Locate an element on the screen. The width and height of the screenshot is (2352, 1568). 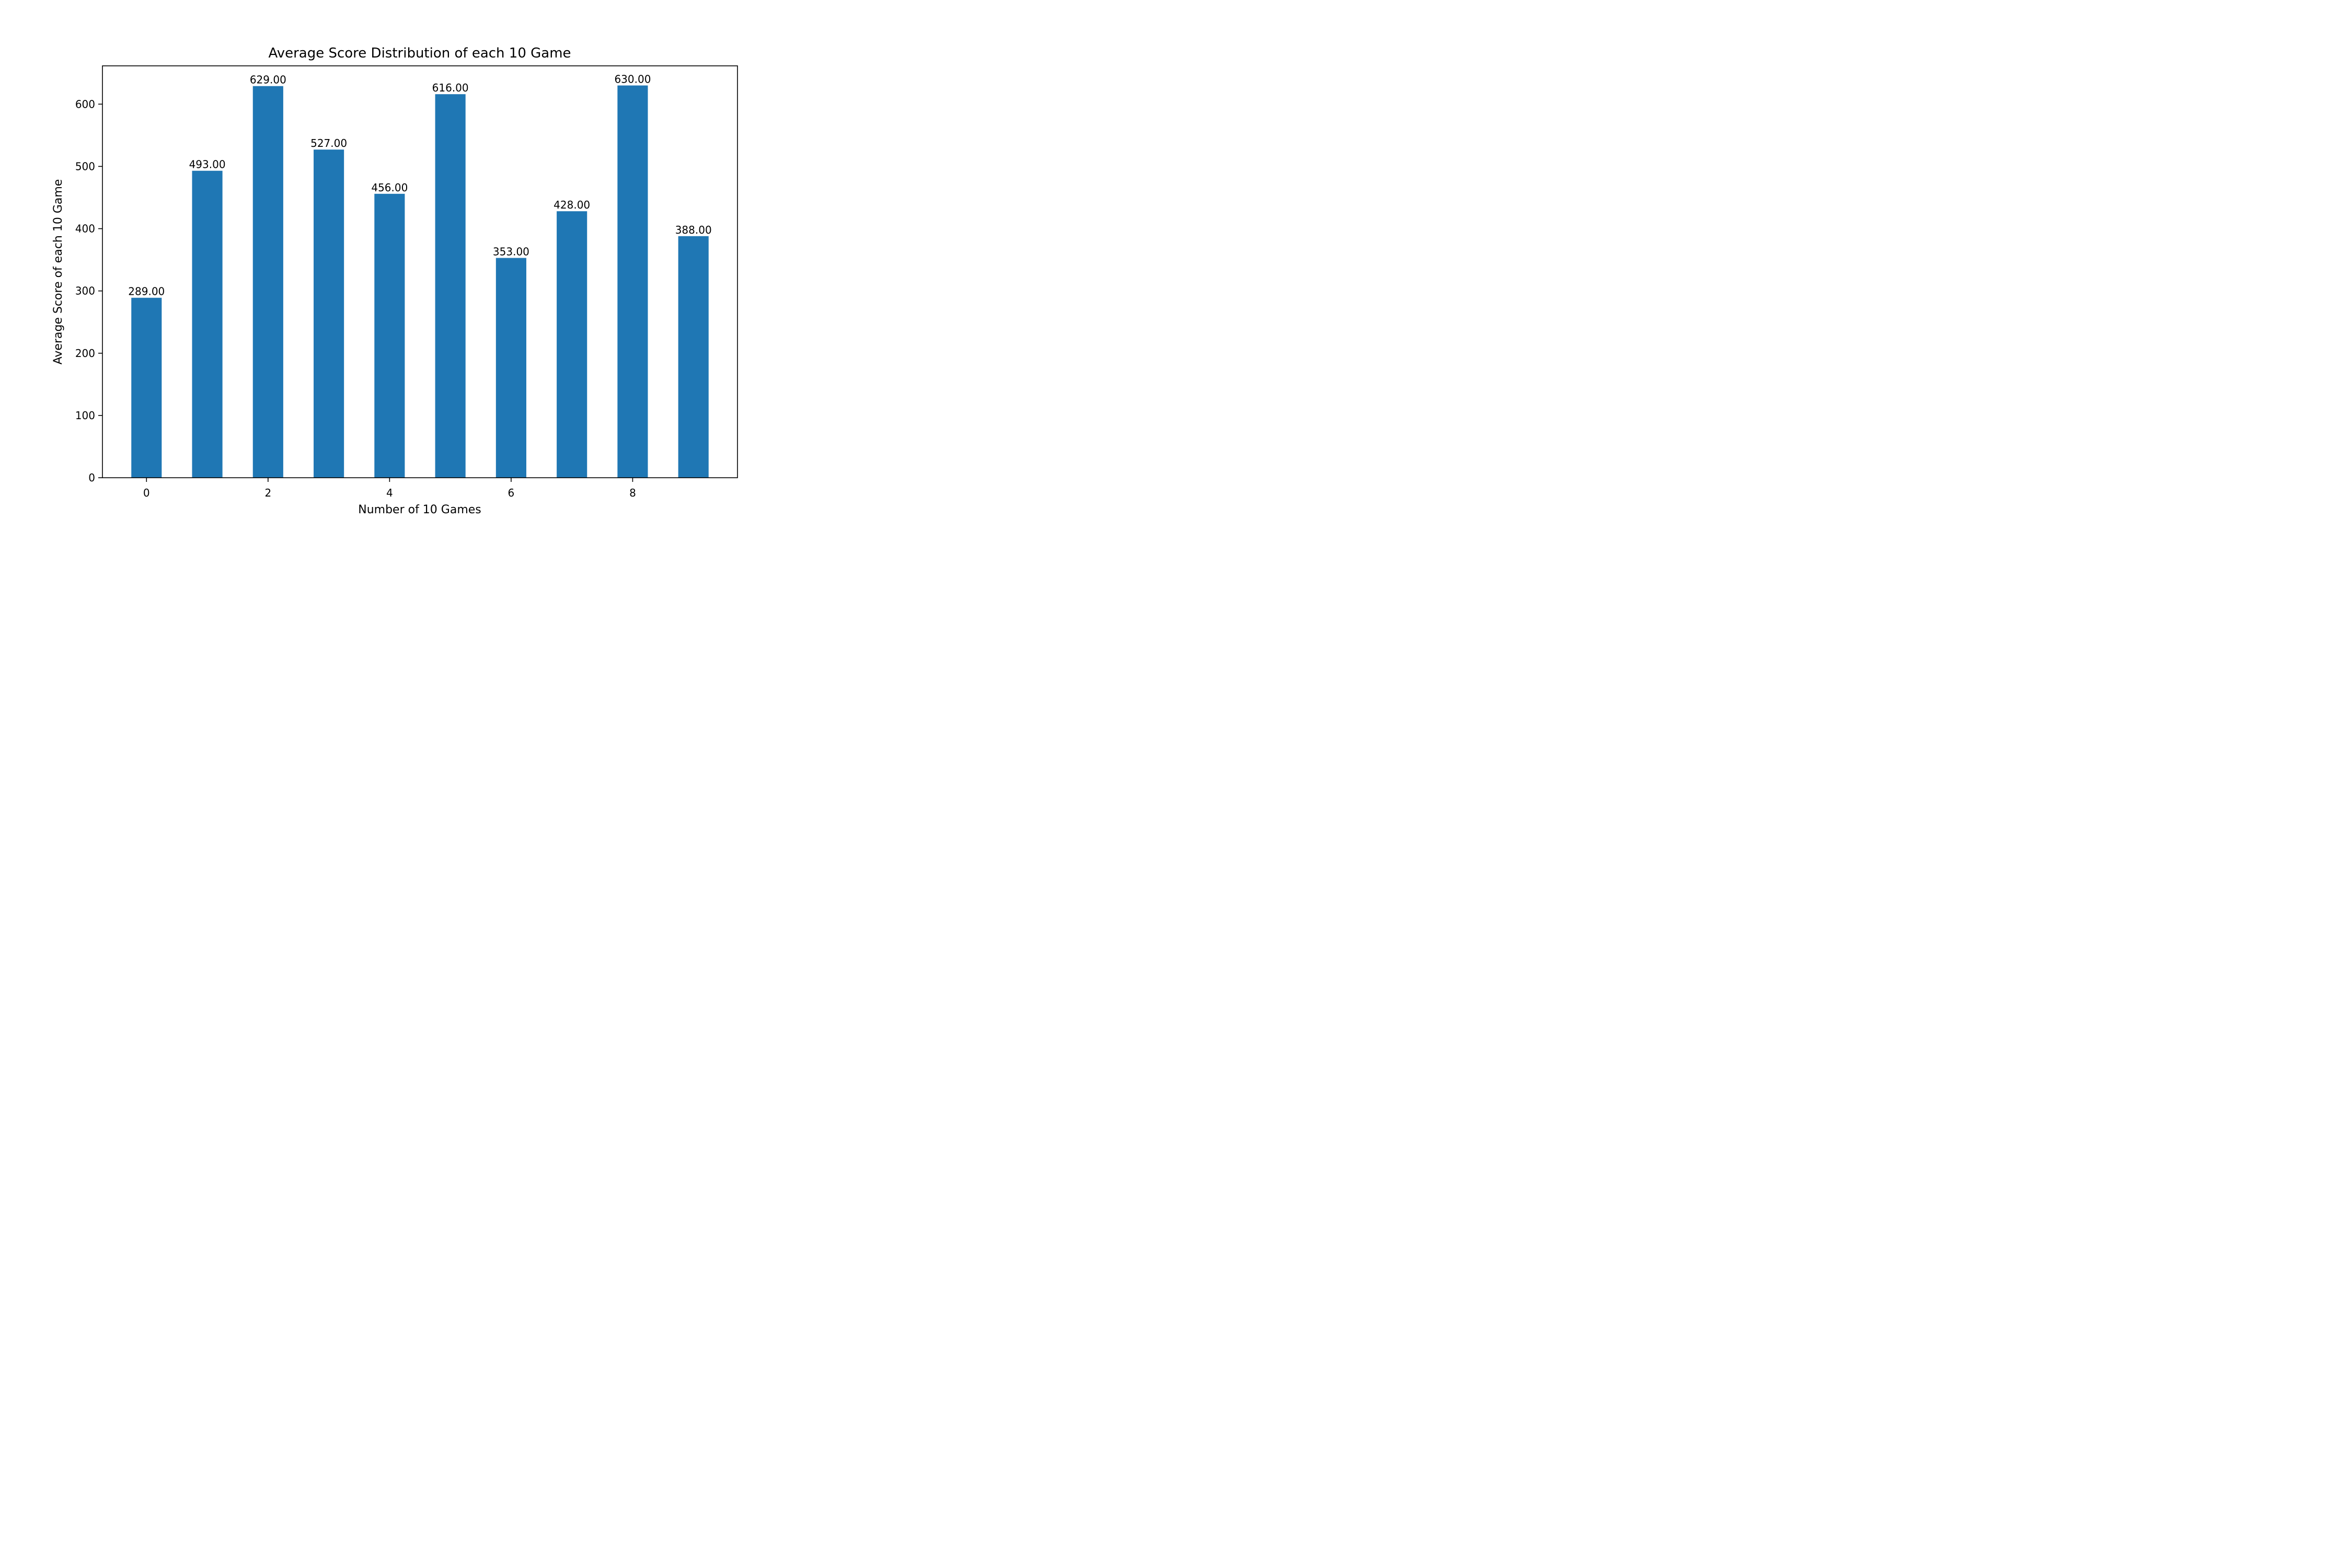
x-axis-ticks: 0 2 4 6 8 is located at coordinates (389, 488).